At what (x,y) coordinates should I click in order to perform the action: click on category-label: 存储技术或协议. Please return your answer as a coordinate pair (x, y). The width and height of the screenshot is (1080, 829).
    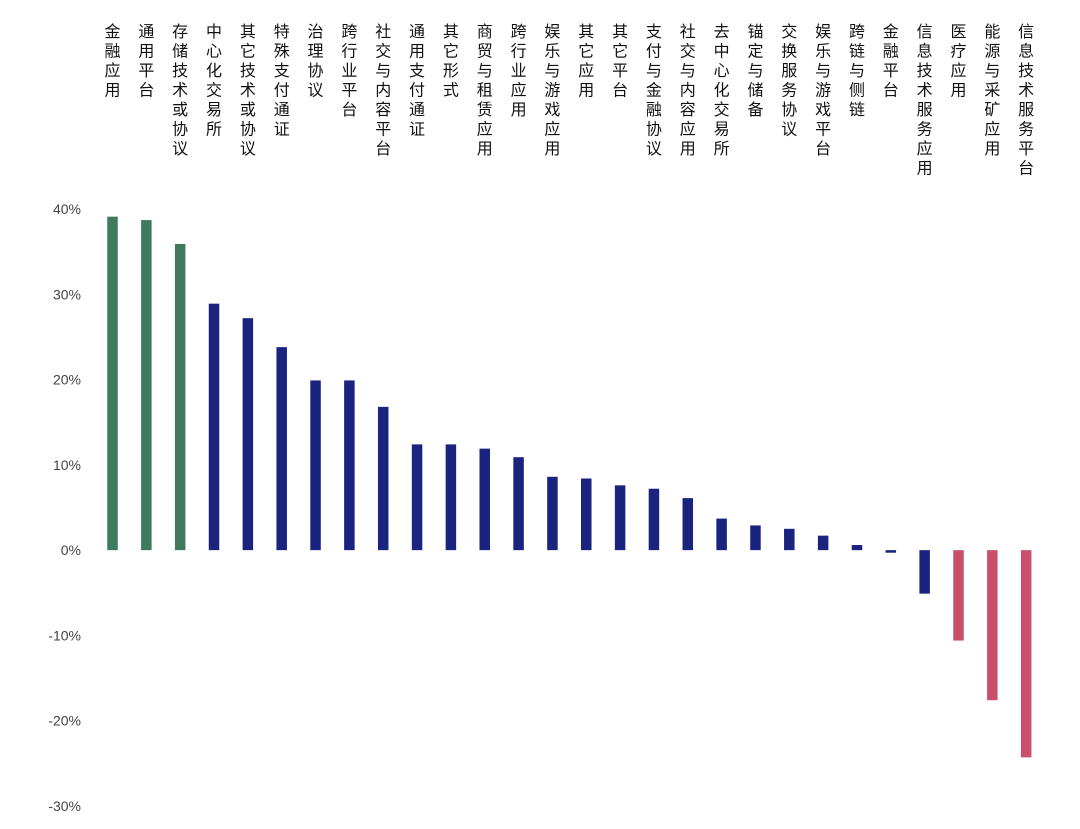
    Looking at the image, I should click on (180, 90).